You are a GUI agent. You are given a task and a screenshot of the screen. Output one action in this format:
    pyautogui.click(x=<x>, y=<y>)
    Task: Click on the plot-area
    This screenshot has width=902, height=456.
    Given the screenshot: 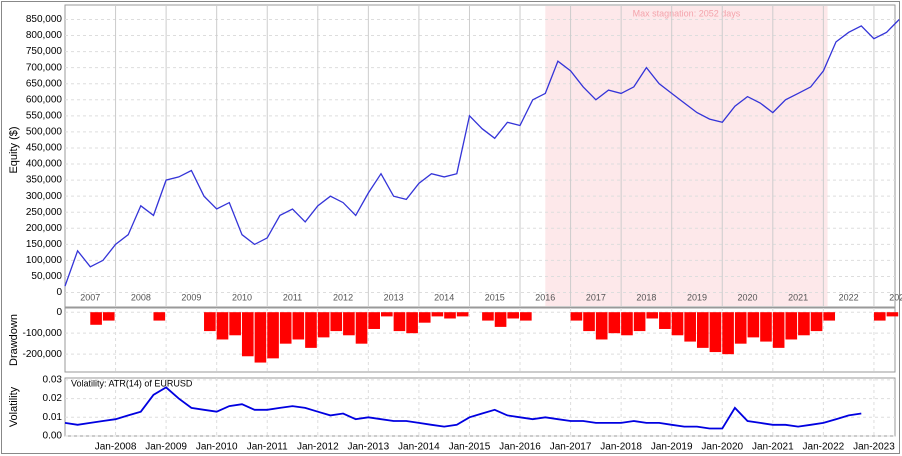 What is the action you would take?
    pyautogui.click(x=480, y=407)
    